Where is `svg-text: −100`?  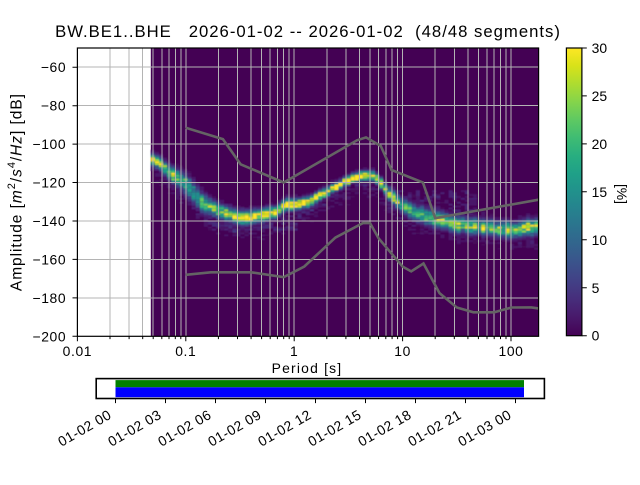 svg-text: −100 is located at coordinates (49, 144).